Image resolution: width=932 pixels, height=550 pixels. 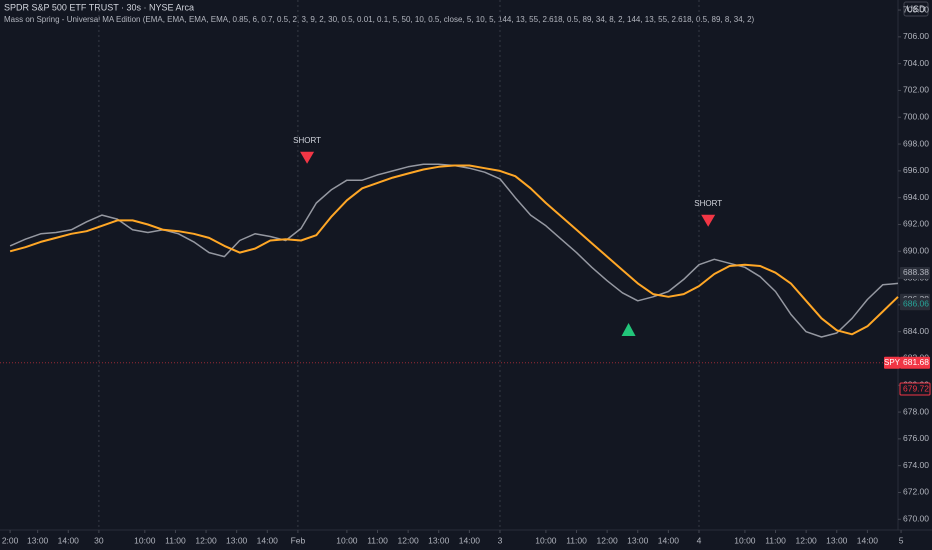 I want to click on x-tick-label: Feb, so click(x=298, y=540).